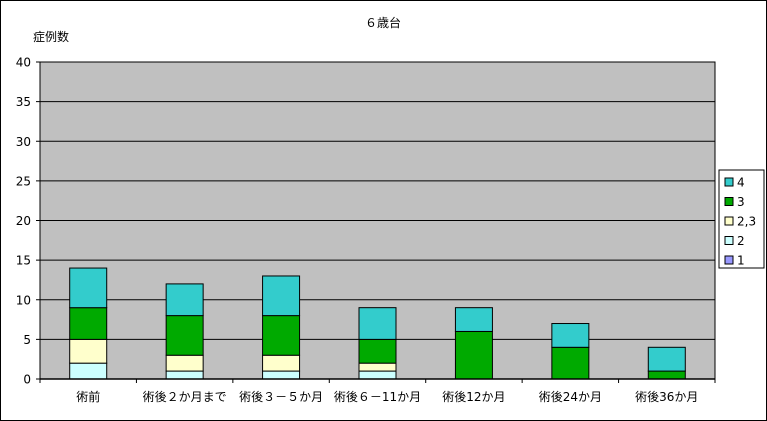  What do you see at coordinates (570, 397) in the screenshot?
I see `x-tick-label: 術後24か月` at bounding box center [570, 397].